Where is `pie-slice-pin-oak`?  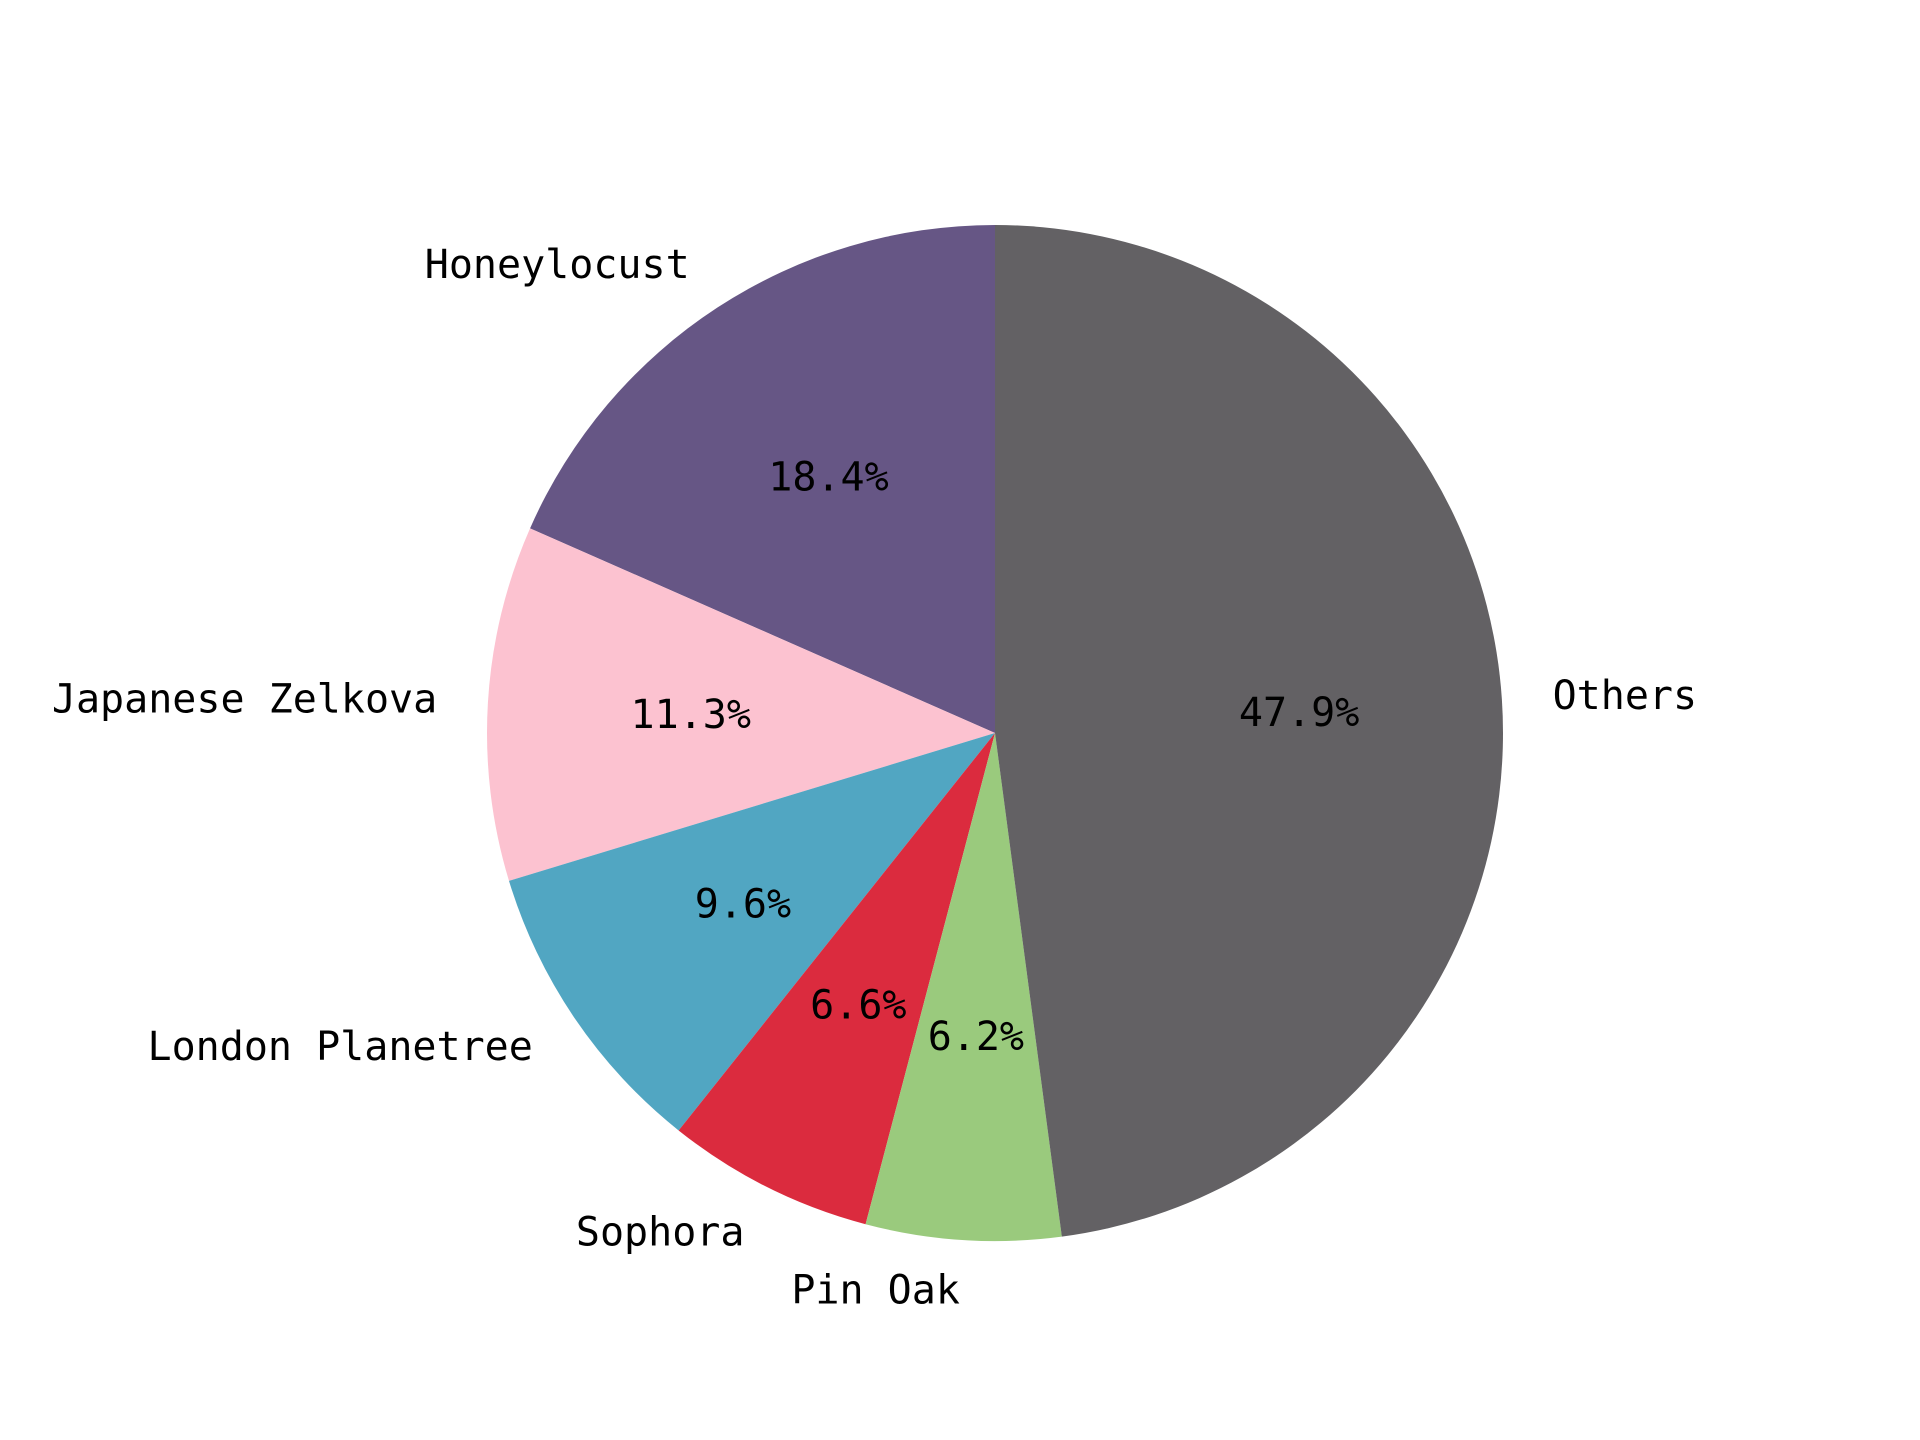 pie-slice-pin-oak is located at coordinates (963, 987).